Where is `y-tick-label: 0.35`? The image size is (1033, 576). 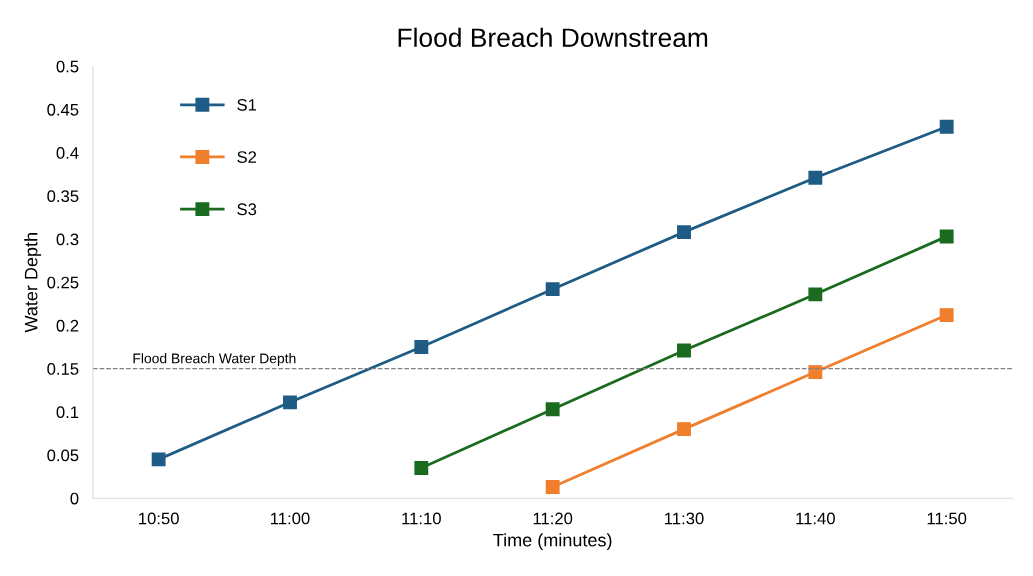
y-tick-label: 0.35 is located at coordinates (63, 196).